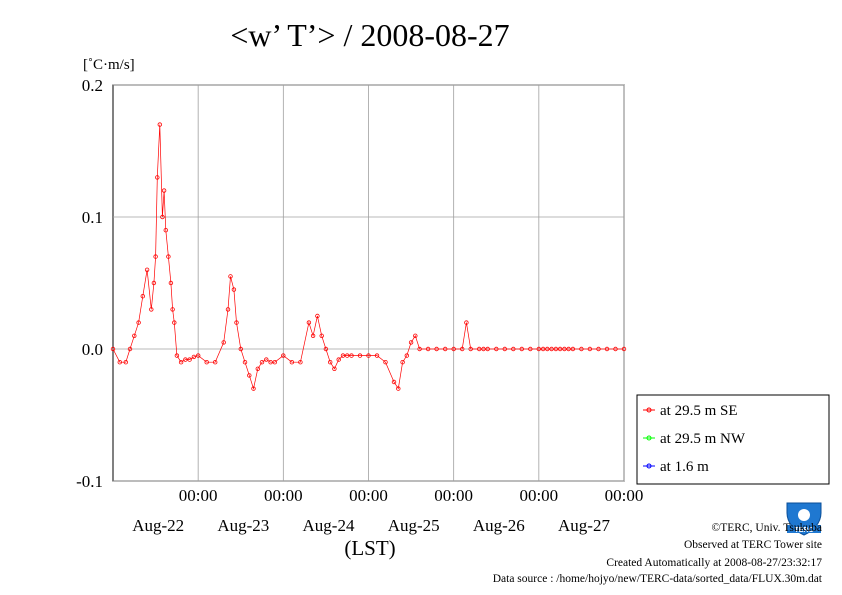 This screenshot has height=595, width=842. I want to click on terc-logo: TERC, so click(804, 519).